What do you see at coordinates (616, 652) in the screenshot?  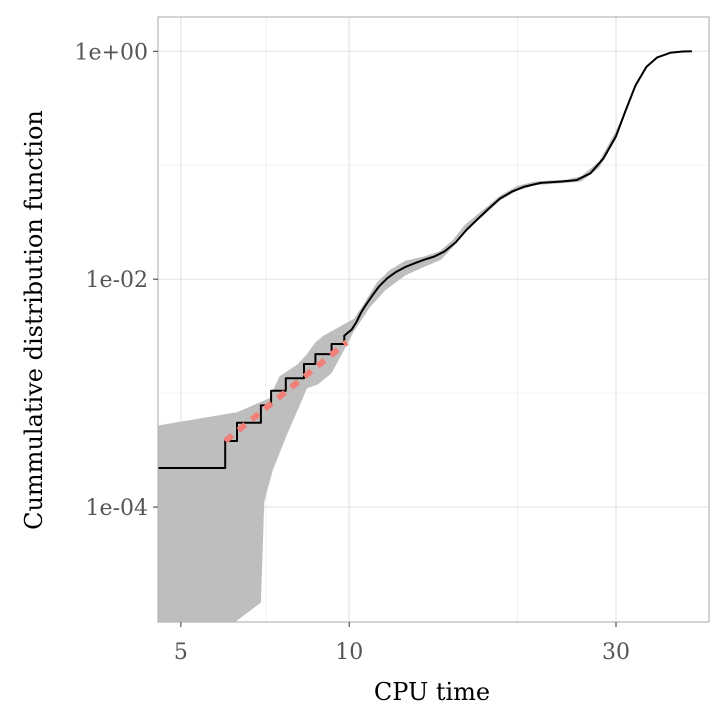 I see `x-tick-label: 30` at bounding box center [616, 652].